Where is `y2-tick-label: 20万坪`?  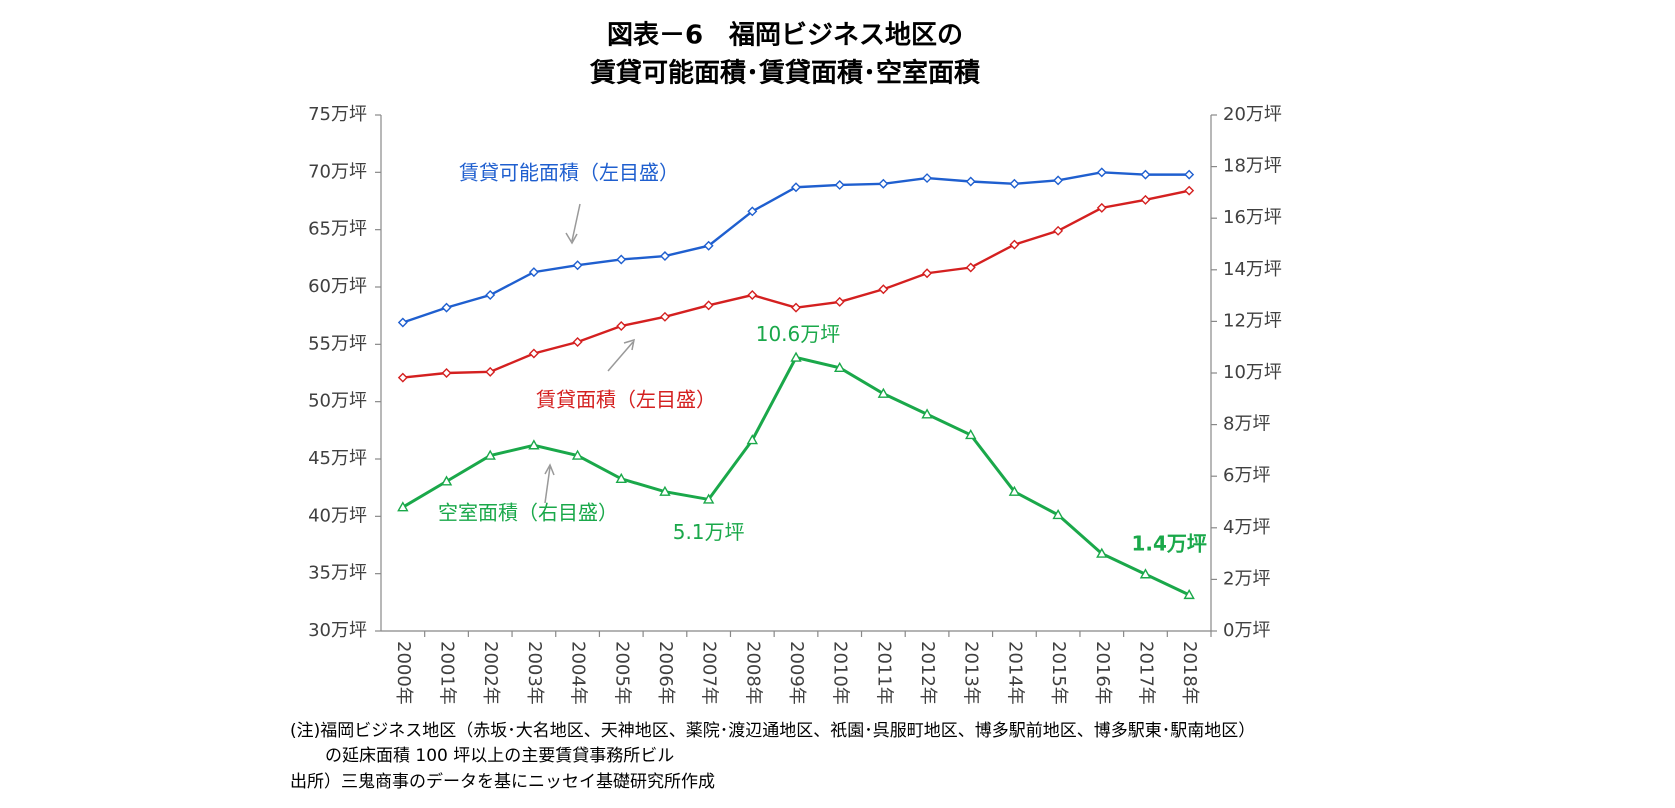 y2-tick-label: 20万坪 is located at coordinates (1252, 114).